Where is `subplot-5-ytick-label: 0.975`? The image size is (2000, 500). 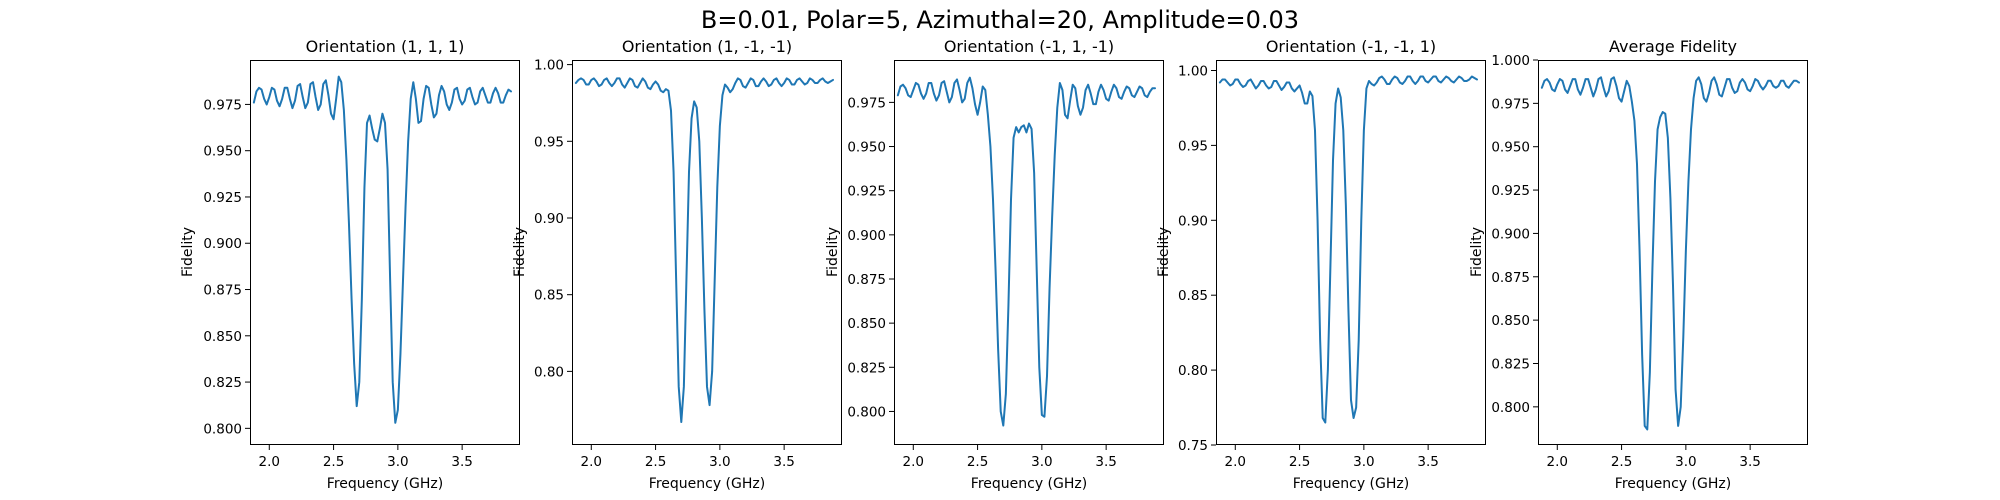 subplot-5-ytick-label: 0.975 is located at coordinates (1510, 104).